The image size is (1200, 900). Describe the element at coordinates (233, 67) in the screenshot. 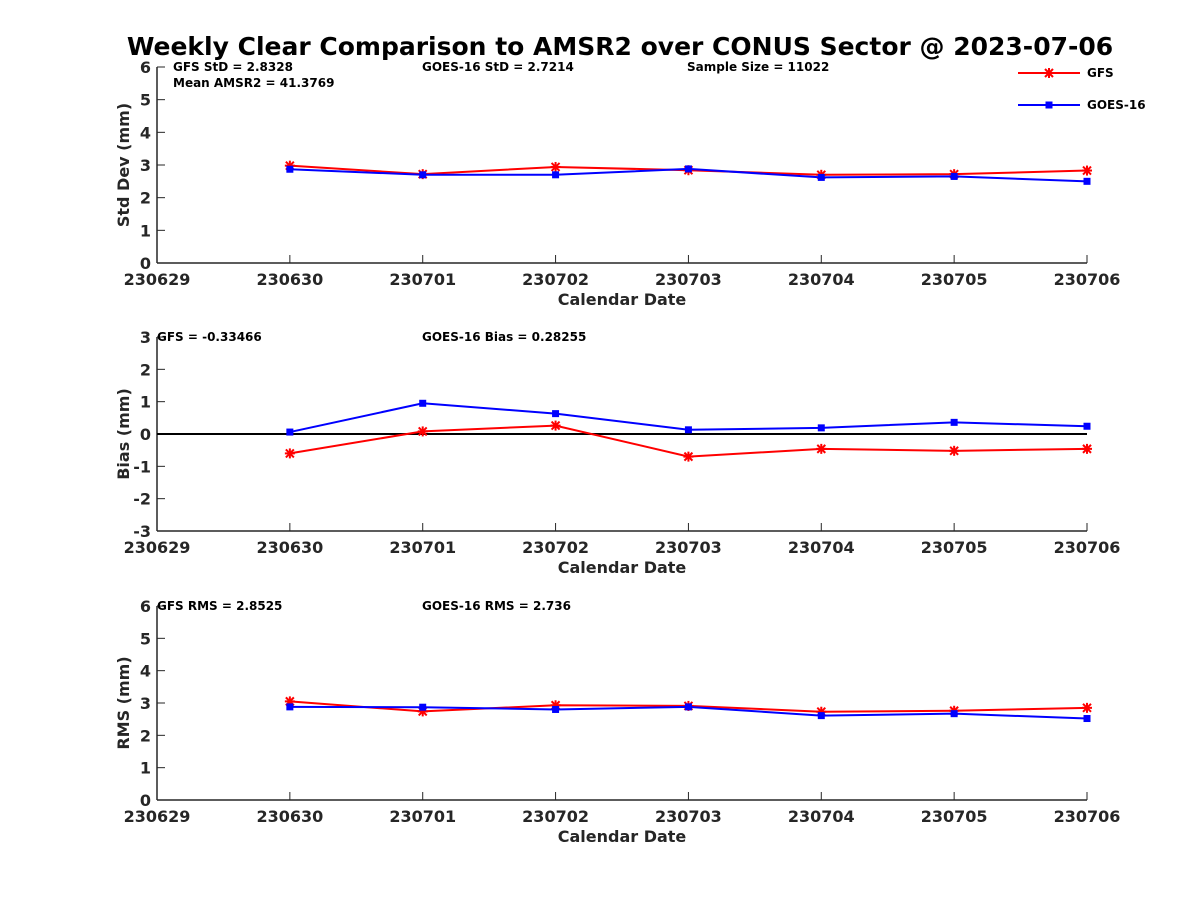

I see `annotation-gfs-std: GFS StD = 2.8328` at that location.